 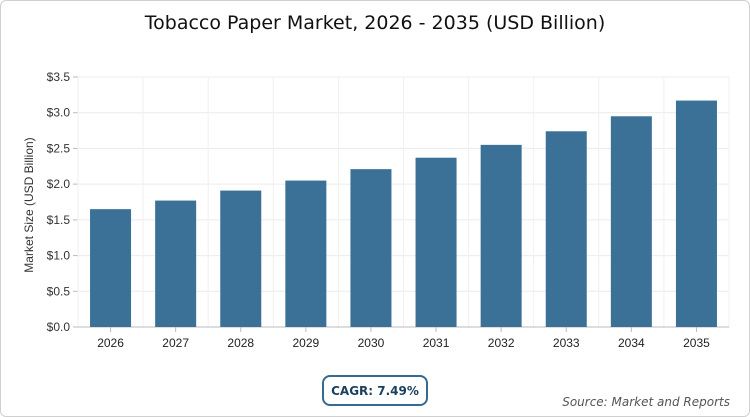 I want to click on y-tick-label: $0.0, so click(x=59, y=327).